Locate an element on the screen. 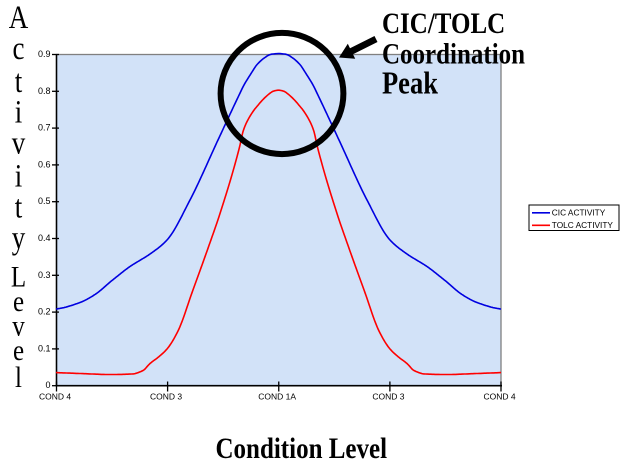 The image size is (625, 474). svg-text: 0.2 is located at coordinates (44, 312).